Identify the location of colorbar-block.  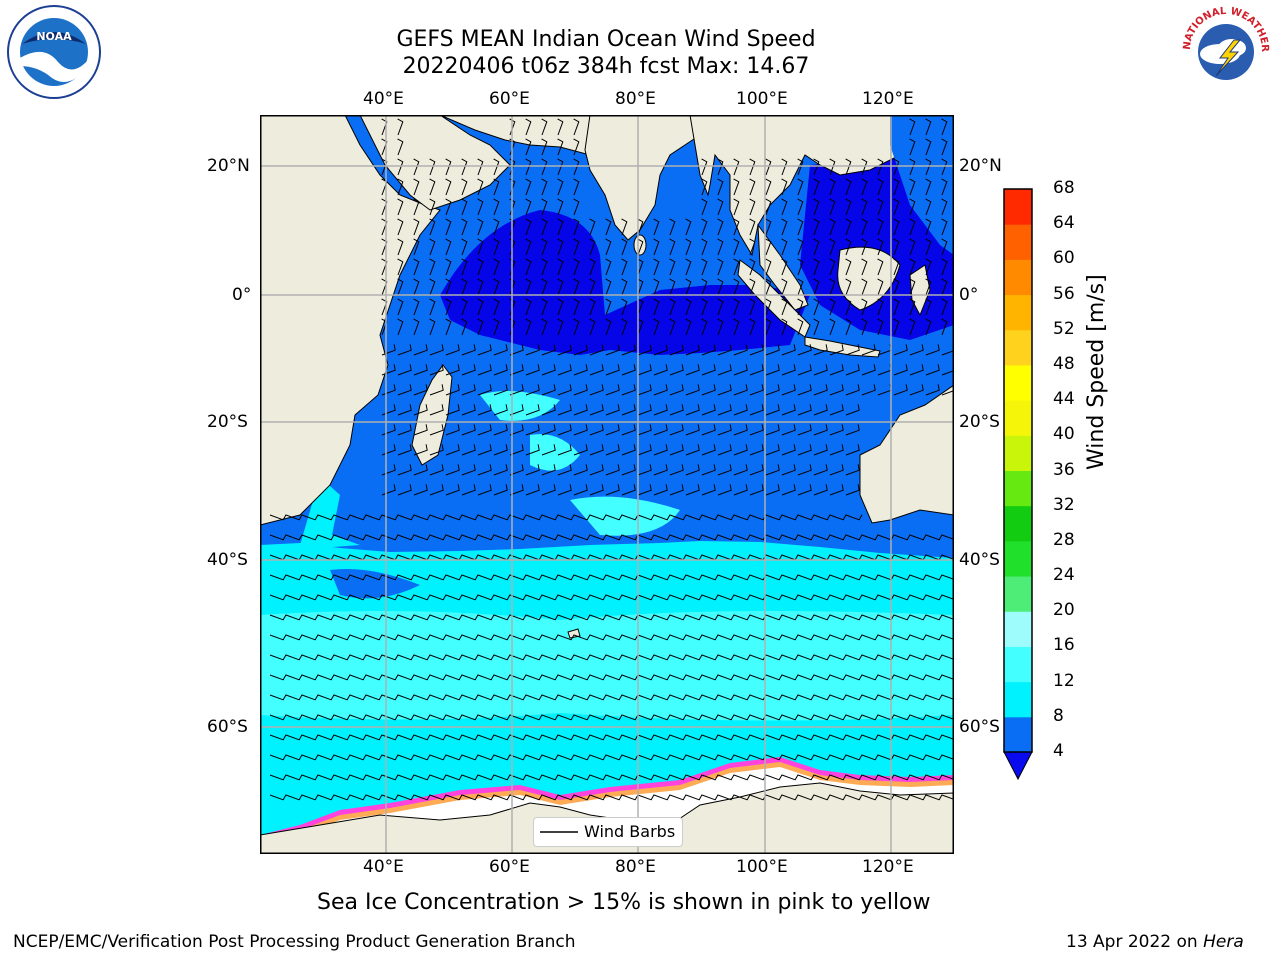
(1018, 558).